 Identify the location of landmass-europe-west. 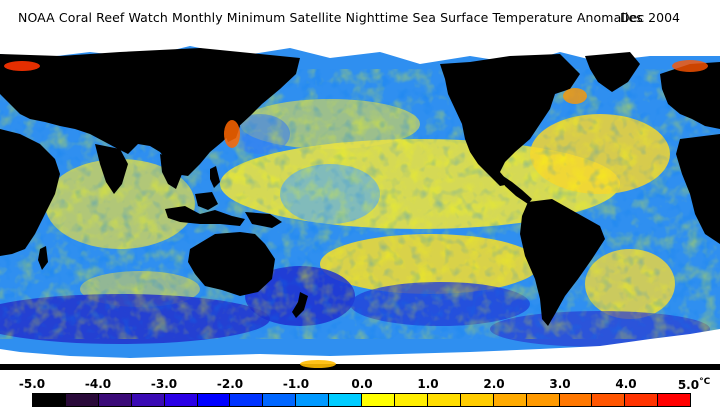
(690, 95).